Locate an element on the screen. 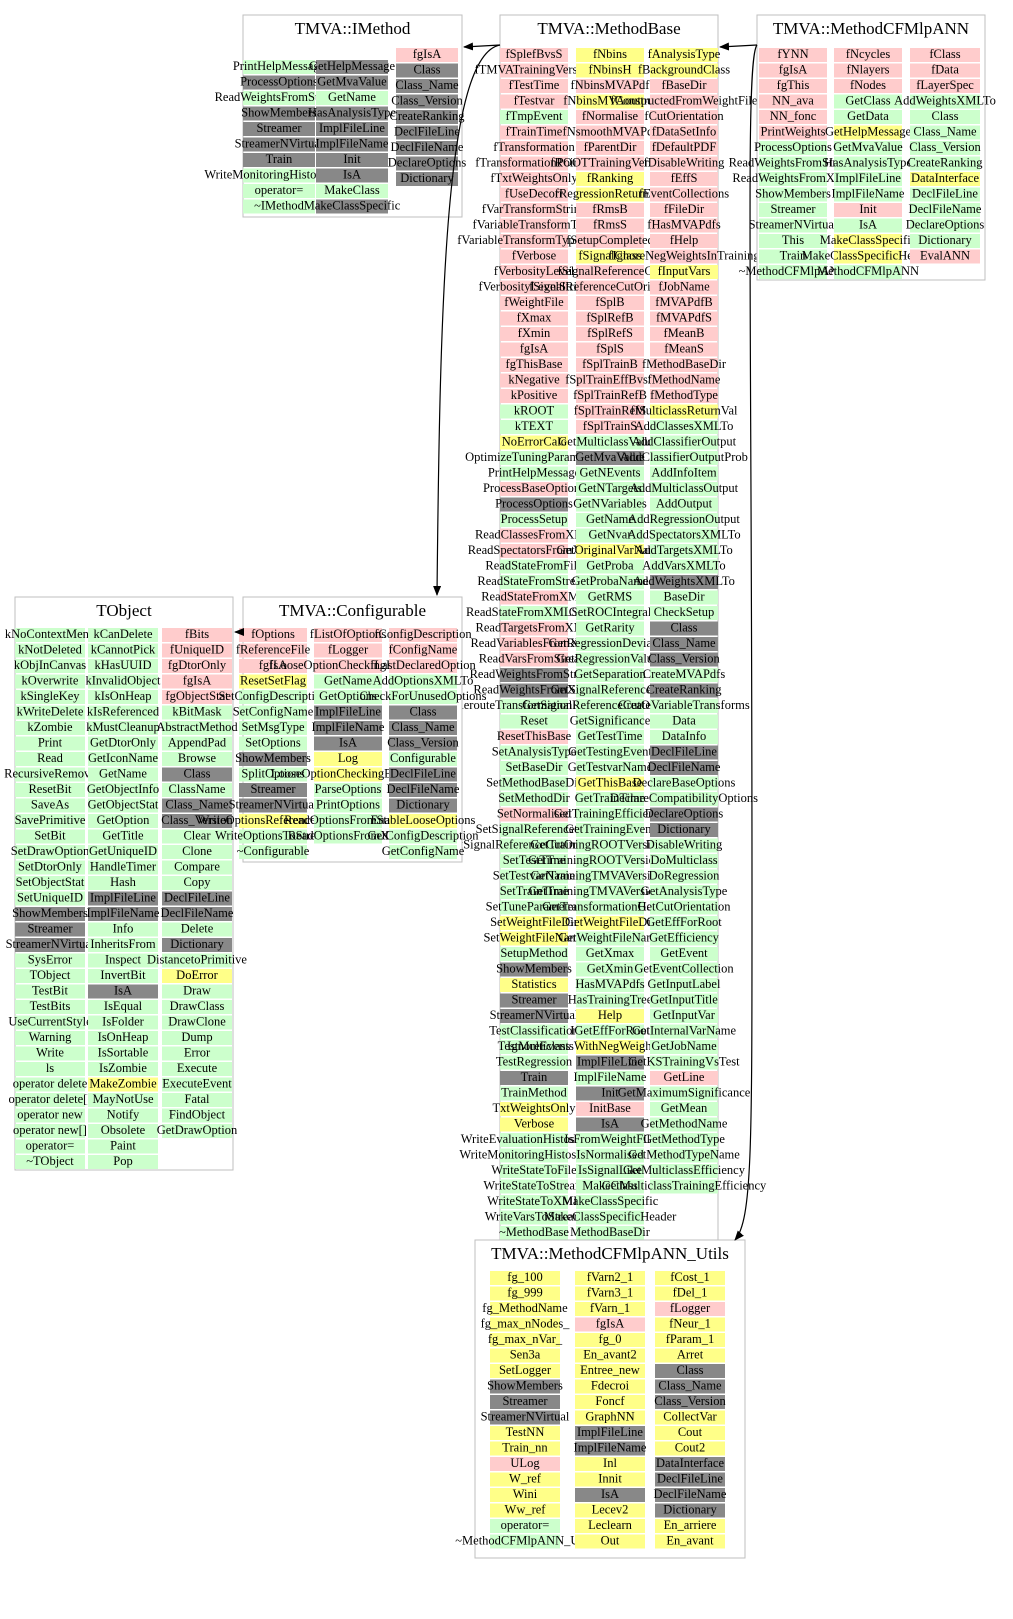 This screenshot has height=1619, width=1013. member-name: fTmpEvent is located at coordinates (534, 116).